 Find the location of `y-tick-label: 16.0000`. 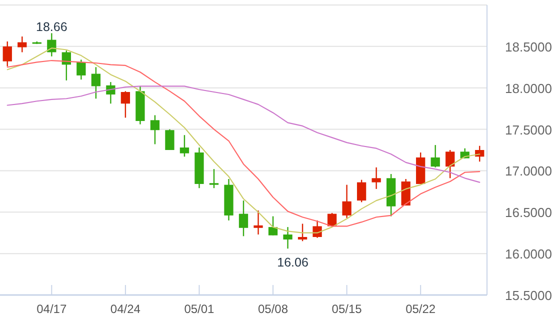

y-tick-label: 16.0000 is located at coordinates (528, 254).